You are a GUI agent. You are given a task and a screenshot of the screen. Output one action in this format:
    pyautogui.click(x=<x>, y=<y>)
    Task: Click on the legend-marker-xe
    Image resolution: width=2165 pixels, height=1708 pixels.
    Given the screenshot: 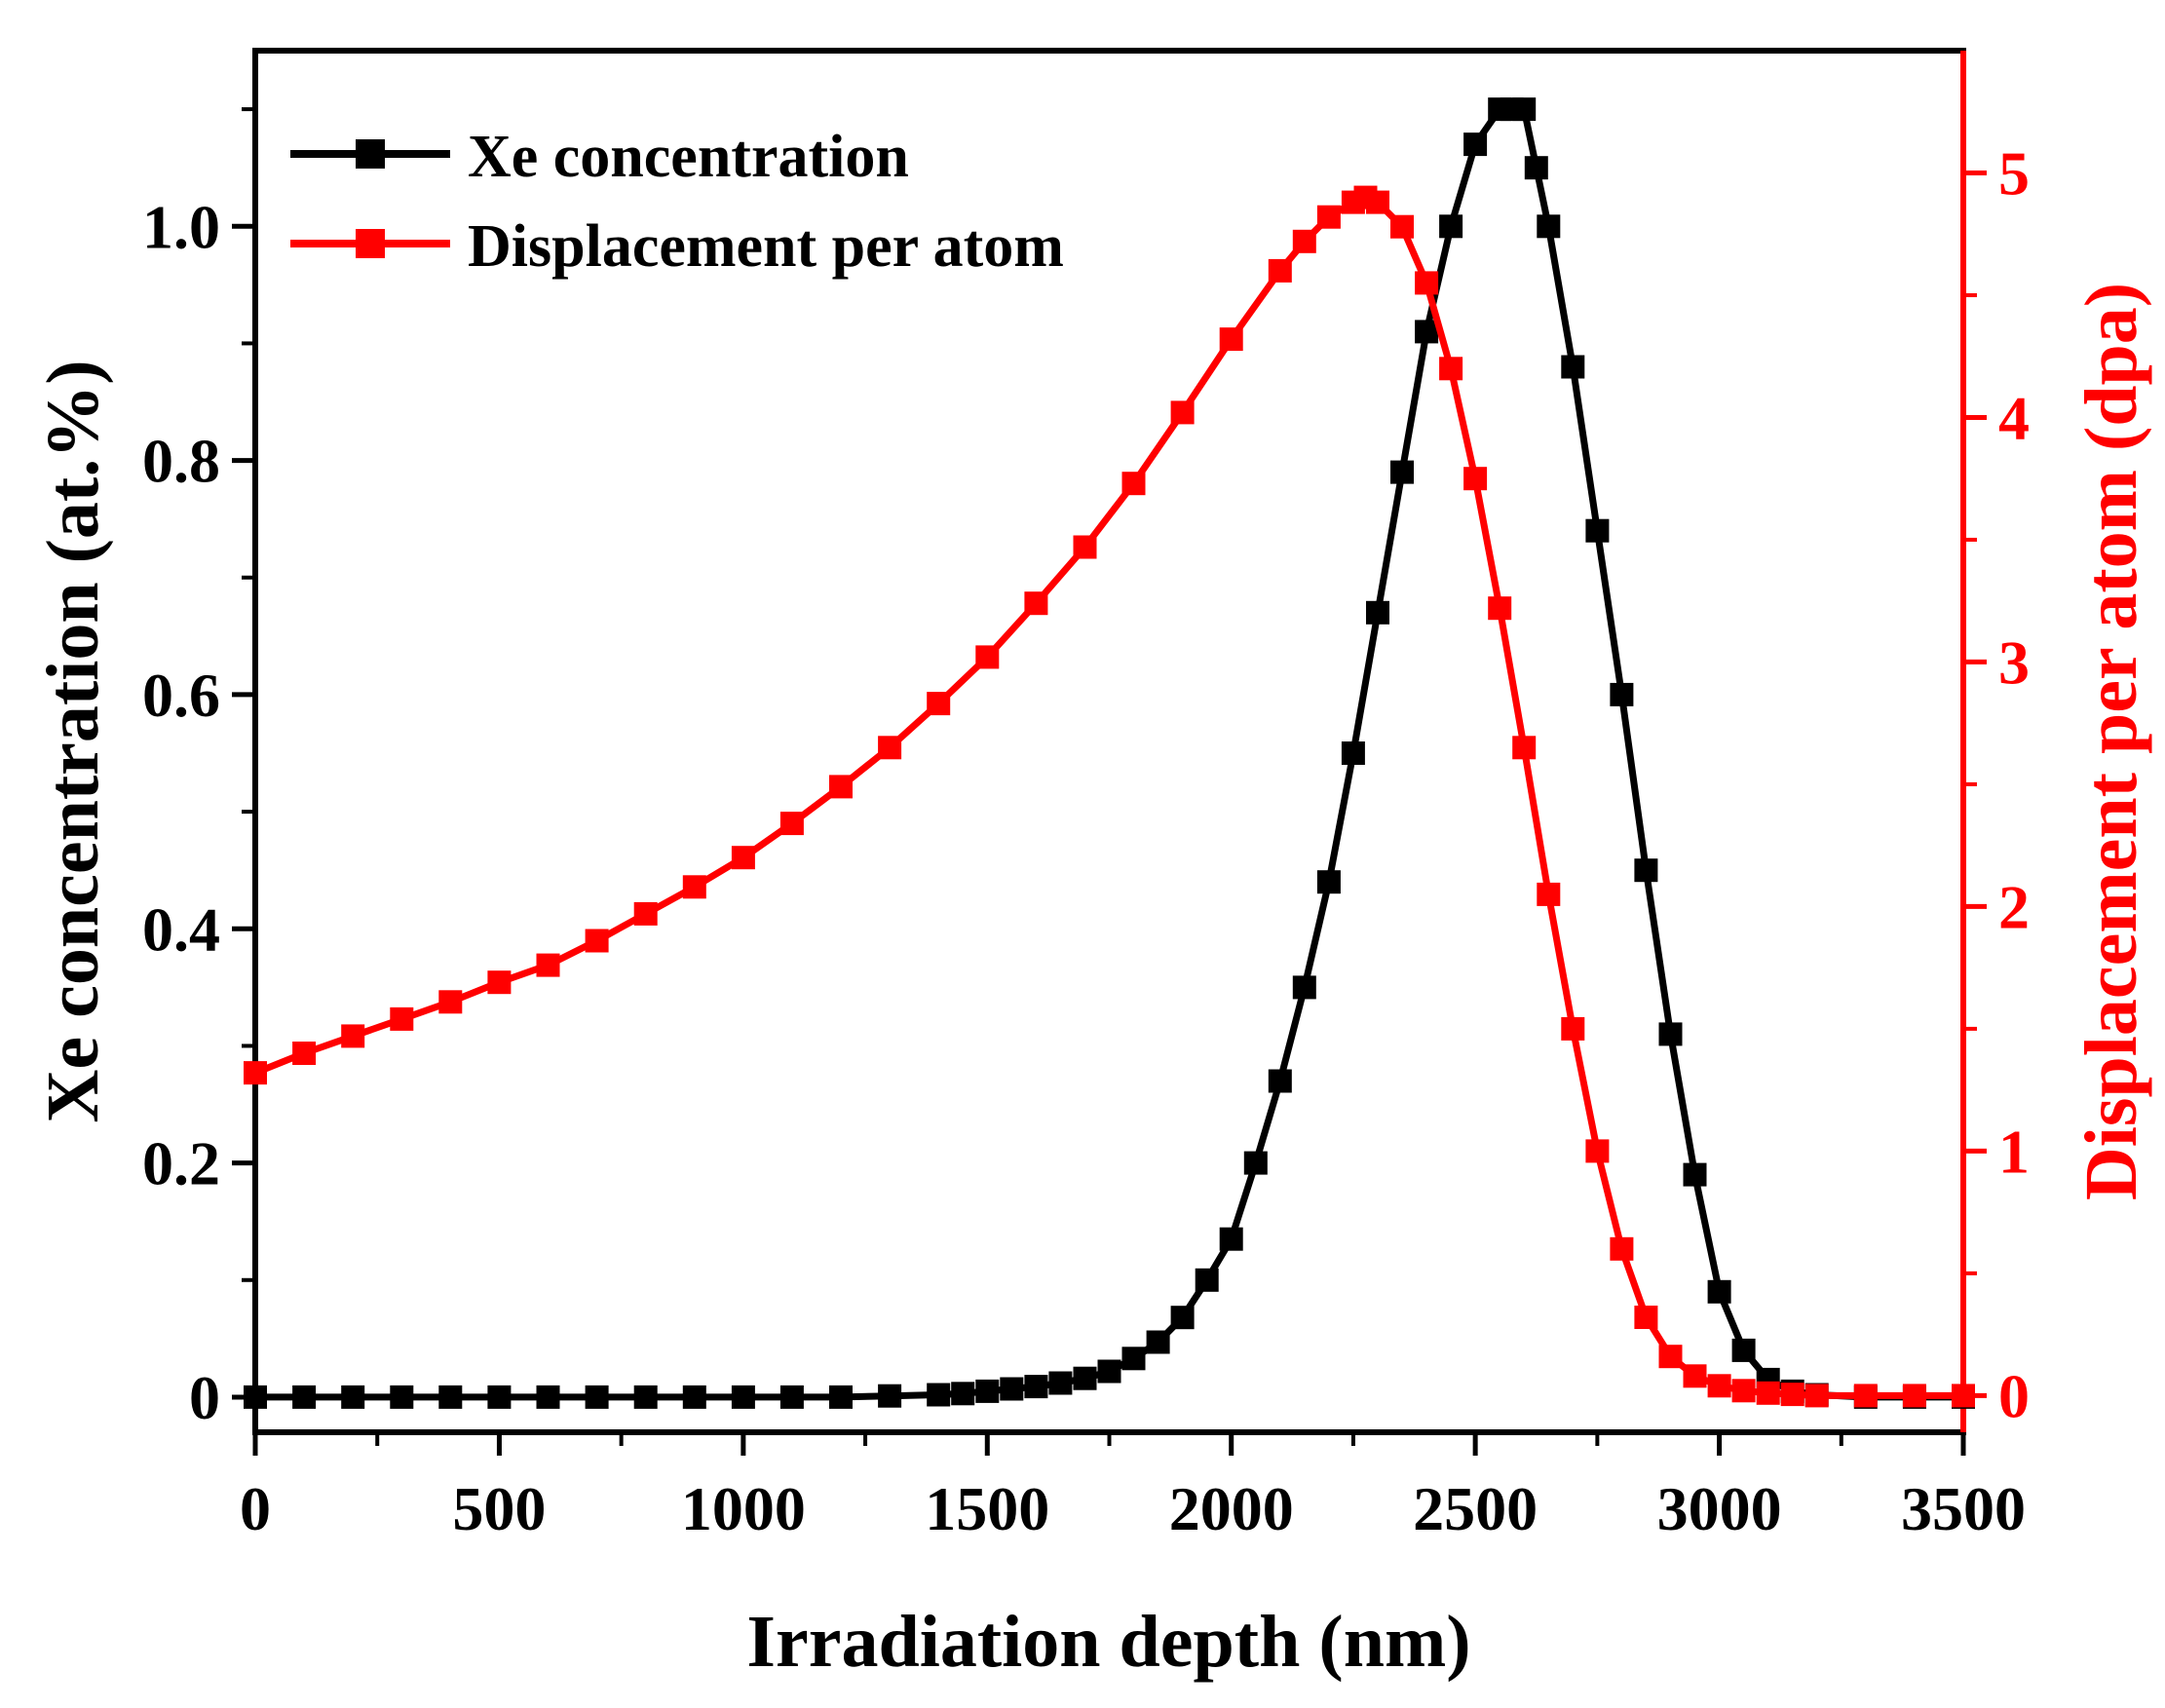 What is the action you would take?
    pyautogui.click(x=370, y=154)
    